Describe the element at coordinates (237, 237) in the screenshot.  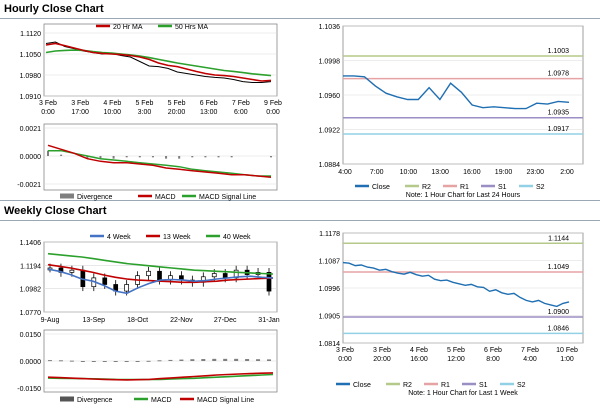
I see `weekly-legend-40week-label: 40 Week` at that location.